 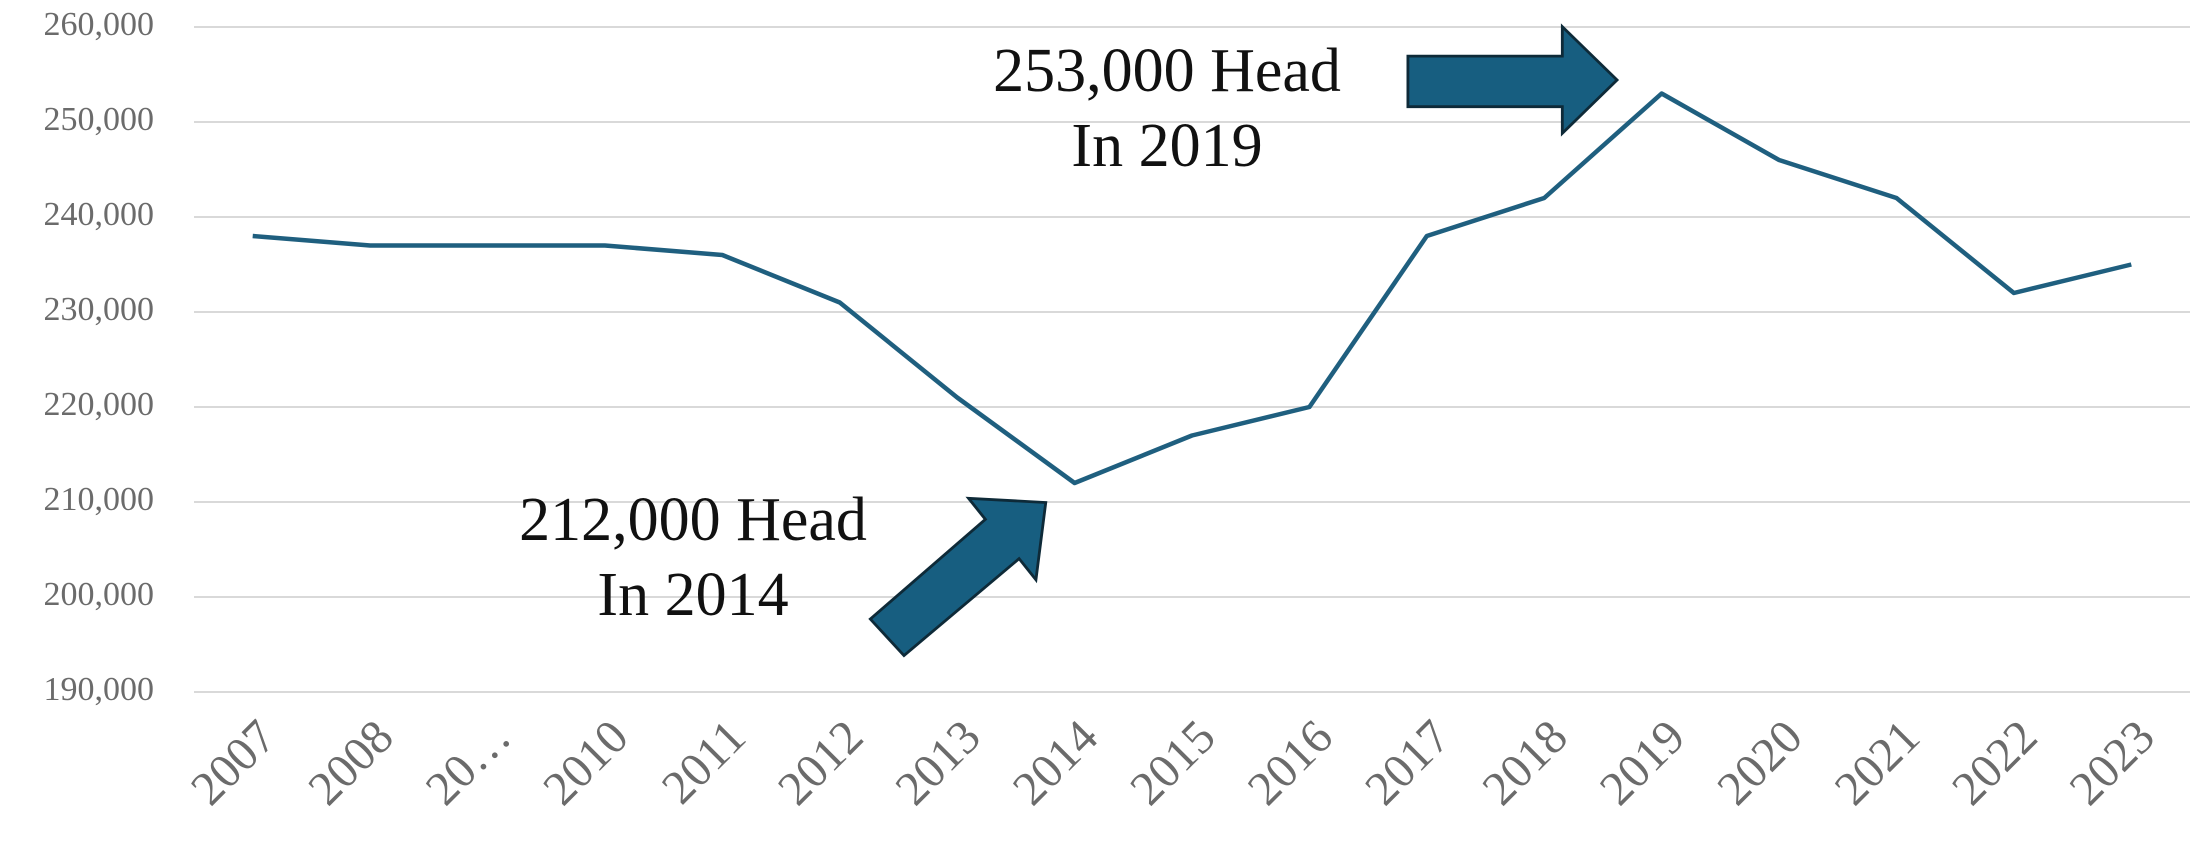 I want to click on x-tick-label: 2020, so click(x=1759, y=762).